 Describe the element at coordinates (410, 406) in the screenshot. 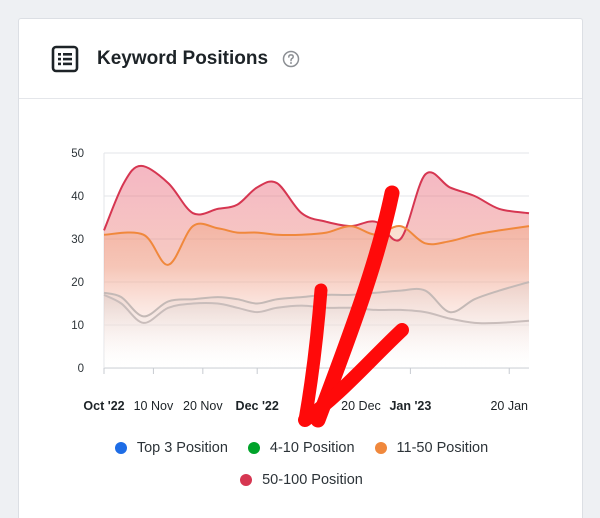

I see `x-tick-label: Jan '23` at that location.